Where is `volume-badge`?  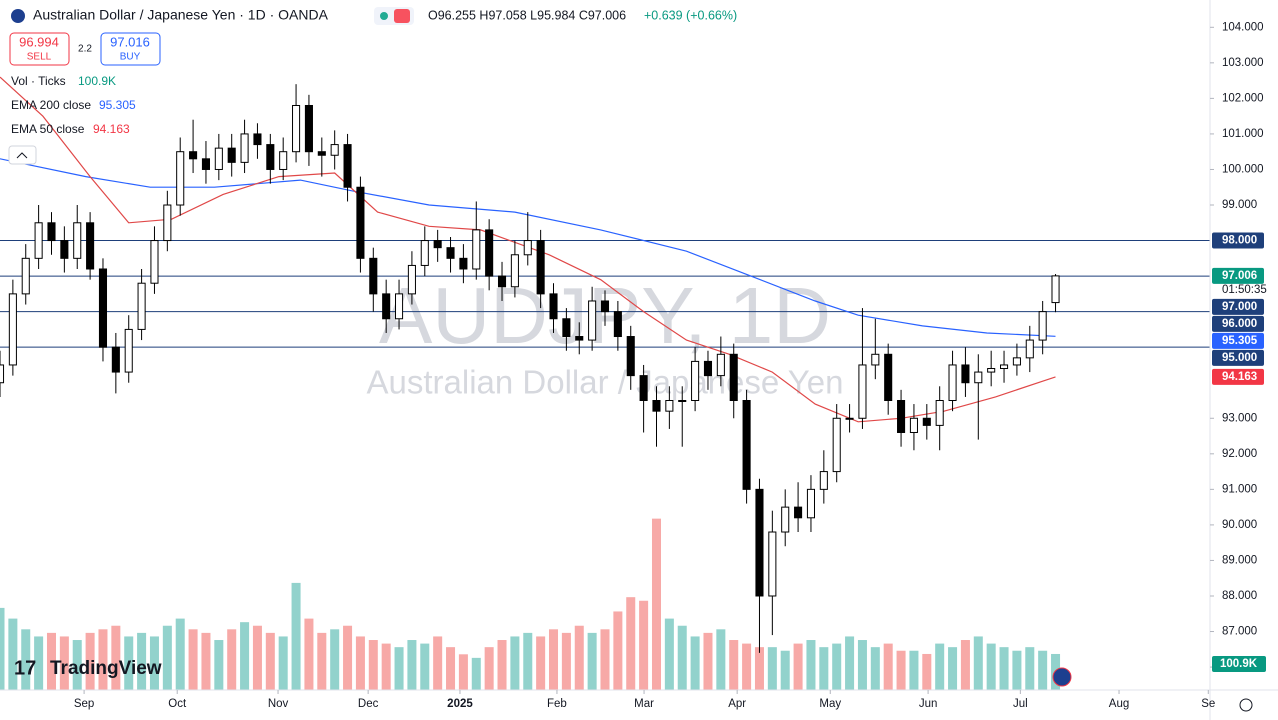
volume-badge is located at coordinates (1239, 664).